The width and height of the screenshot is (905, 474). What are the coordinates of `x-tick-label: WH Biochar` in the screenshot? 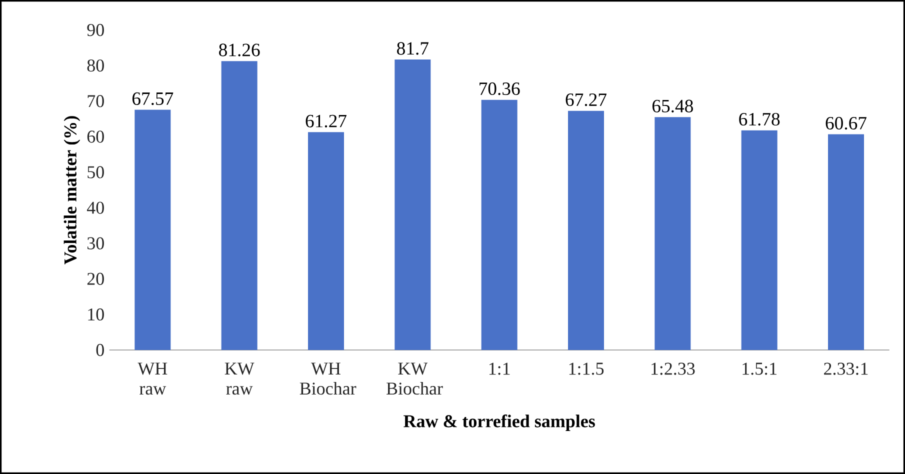 It's located at (328, 378).